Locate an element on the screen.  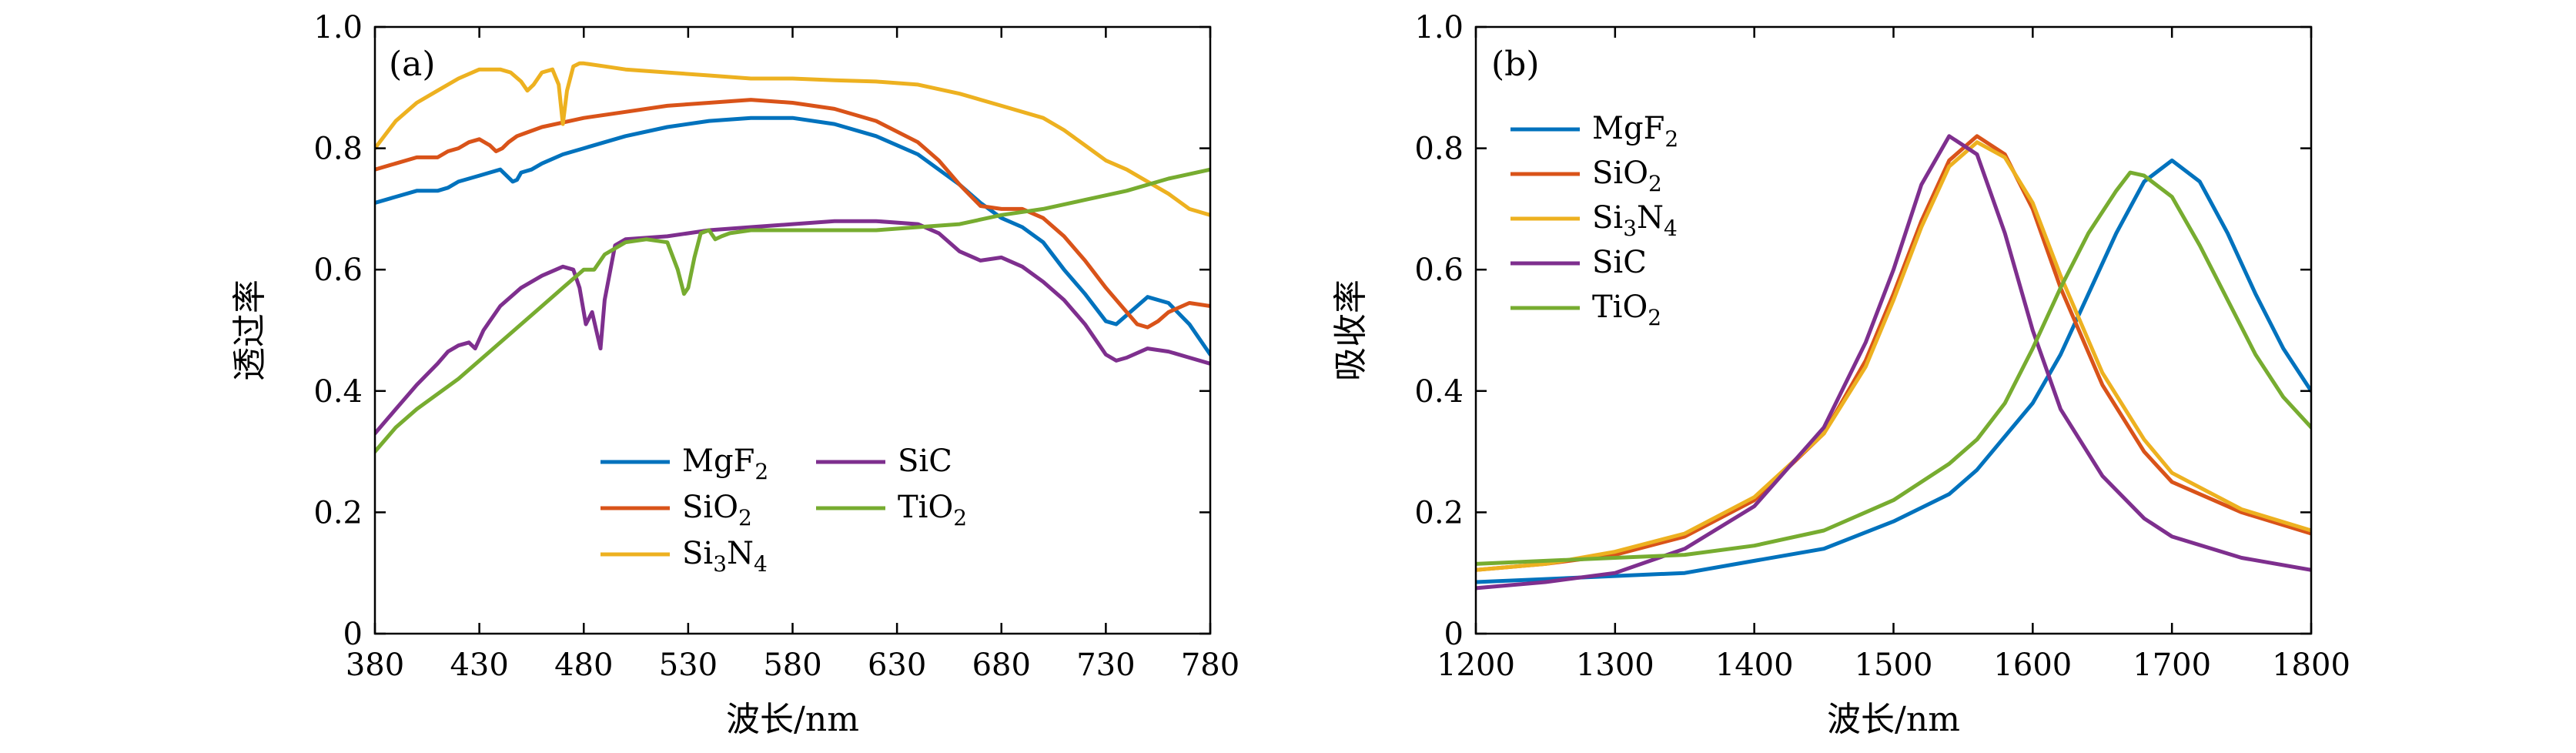
panel-a-legend-item-tio2: TiO2 is located at coordinates (892, 510).